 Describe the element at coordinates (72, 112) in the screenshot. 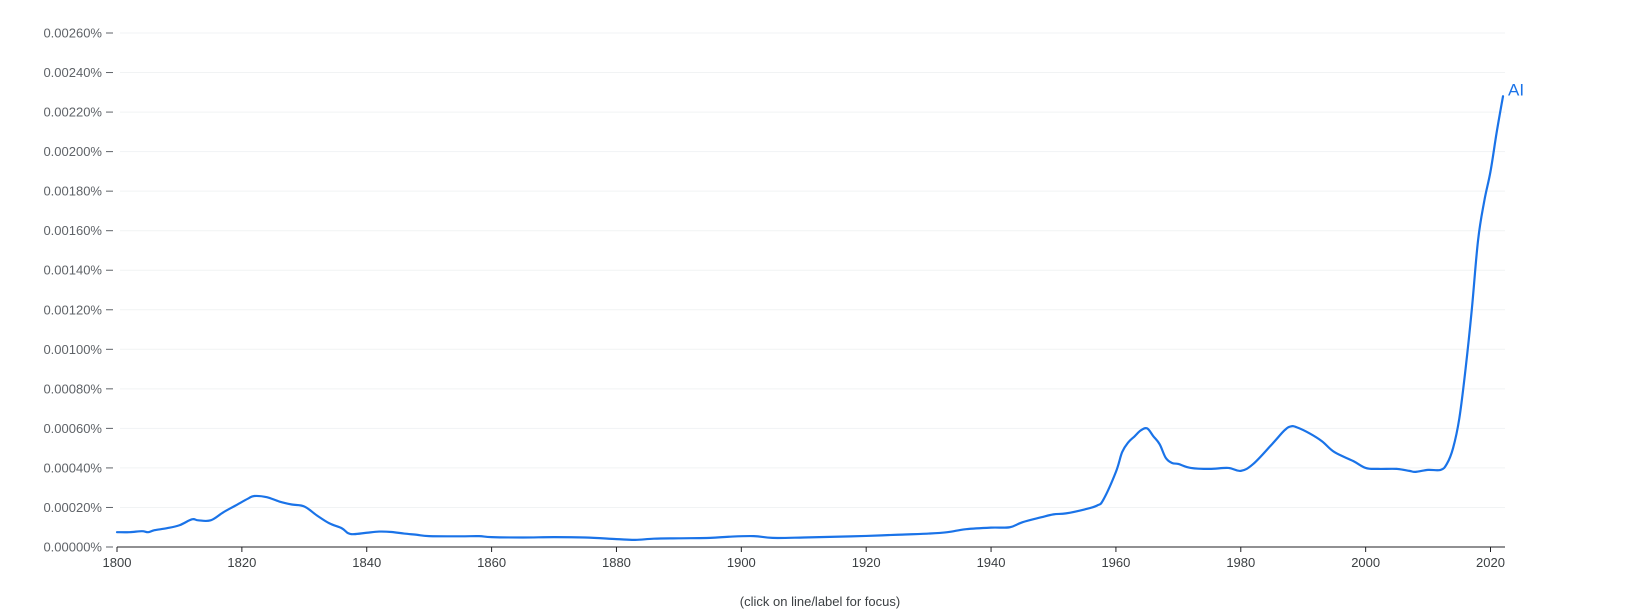

I see `y-tick-label: 0.00220%` at that location.